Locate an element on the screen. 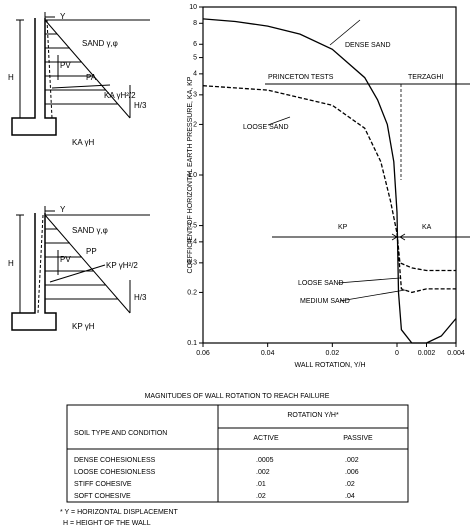  annotation: TERZAGHI is located at coordinates (425, 77).